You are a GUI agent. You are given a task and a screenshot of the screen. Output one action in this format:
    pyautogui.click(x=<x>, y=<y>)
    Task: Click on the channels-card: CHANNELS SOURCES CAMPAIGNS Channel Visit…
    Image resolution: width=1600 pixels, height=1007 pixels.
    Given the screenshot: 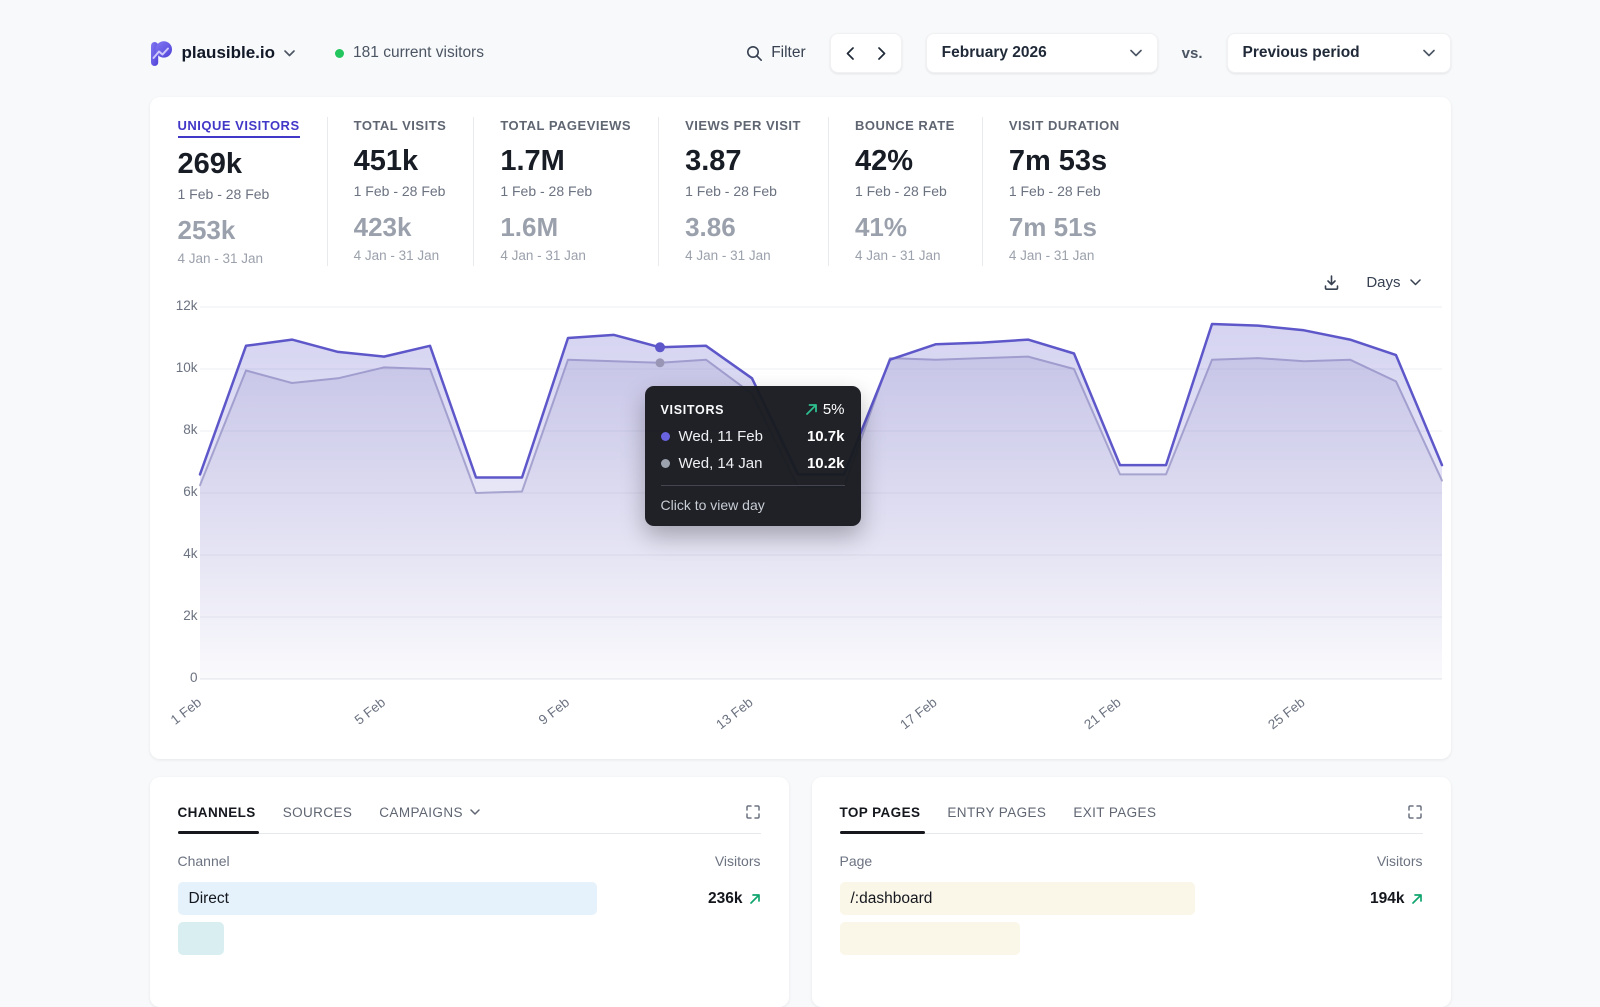 What is the action you would take?
    pyautogui.click(x=469, y=892)
    